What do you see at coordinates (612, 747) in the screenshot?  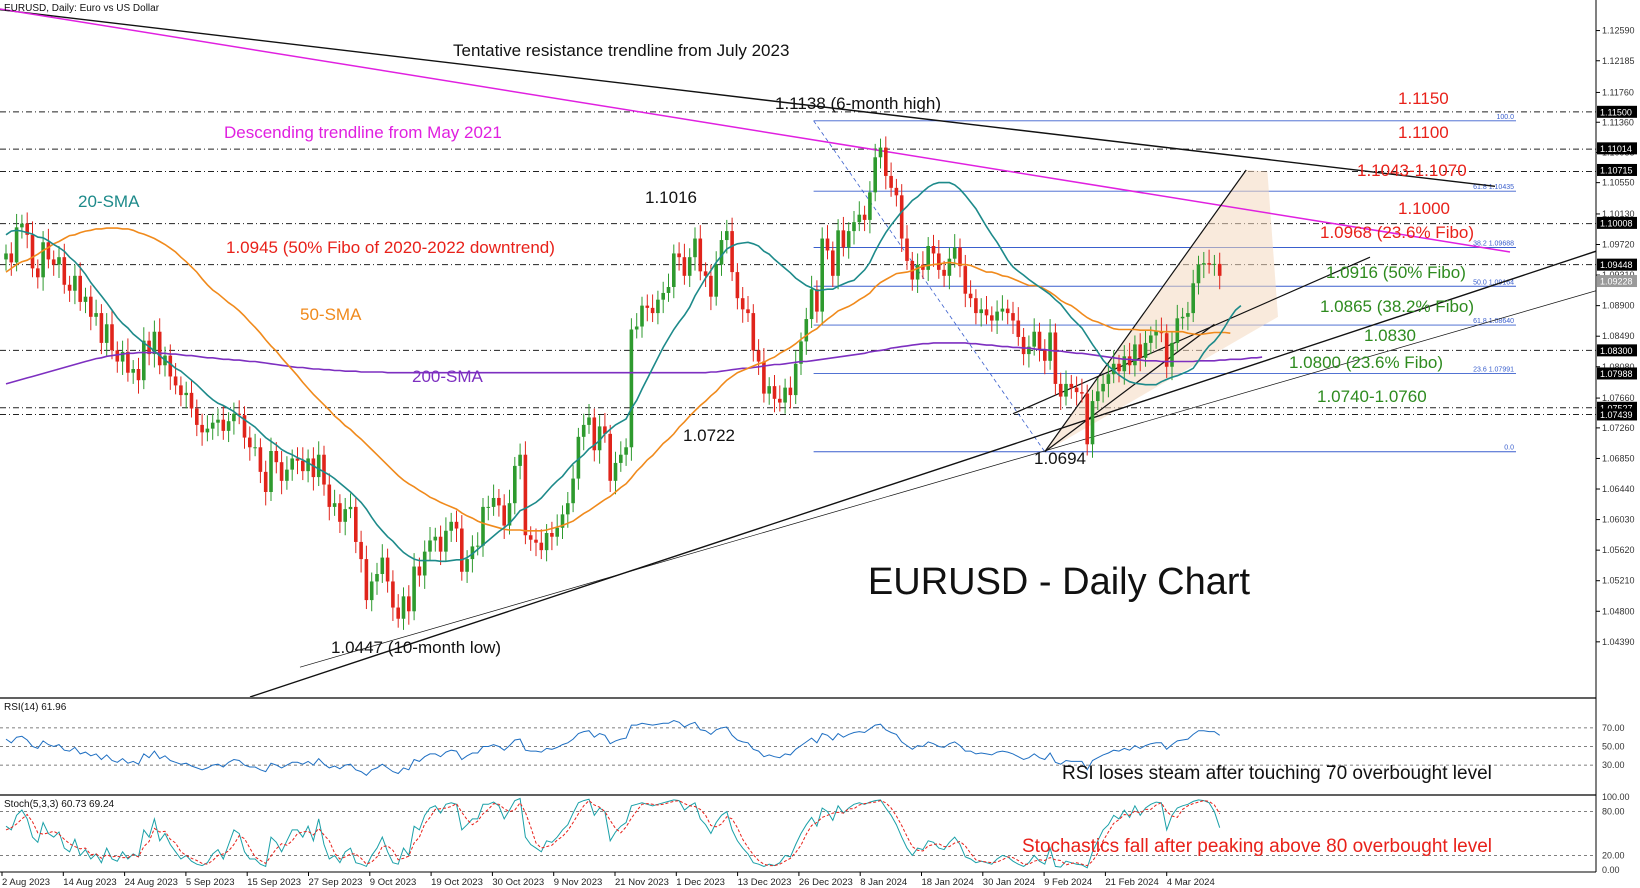 I see `rsi-line` at bounding box center [612, 747].